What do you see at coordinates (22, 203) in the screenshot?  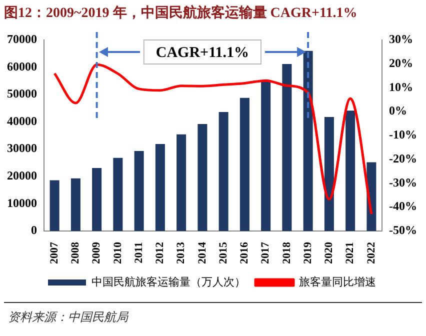 I see `y-tick-label: 10000` at bounding box center [22, 203].